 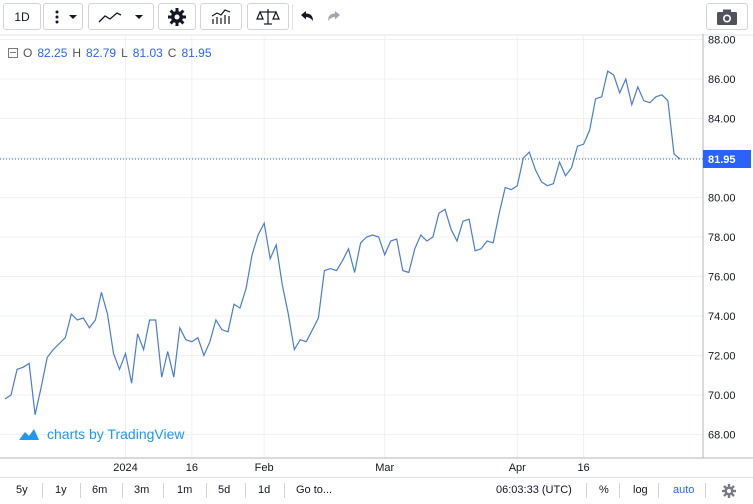 I want to click on tradingview-branding: charts by TradingView, so click(x=101, y=434).